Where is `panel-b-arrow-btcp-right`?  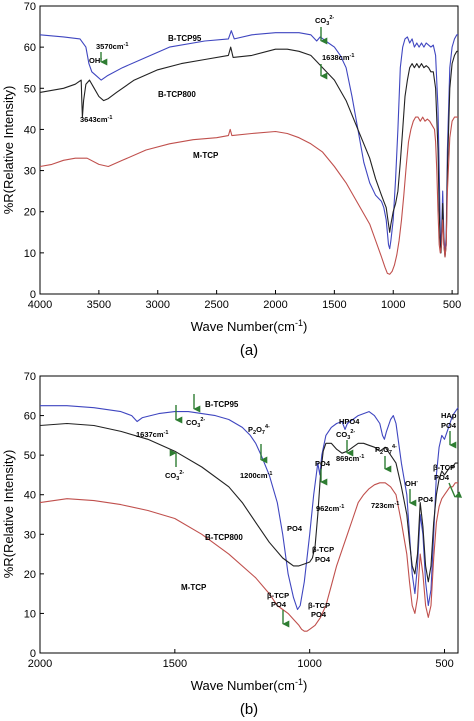
panel-b-arrow-btcp-right is located at coordinates (455, 490).